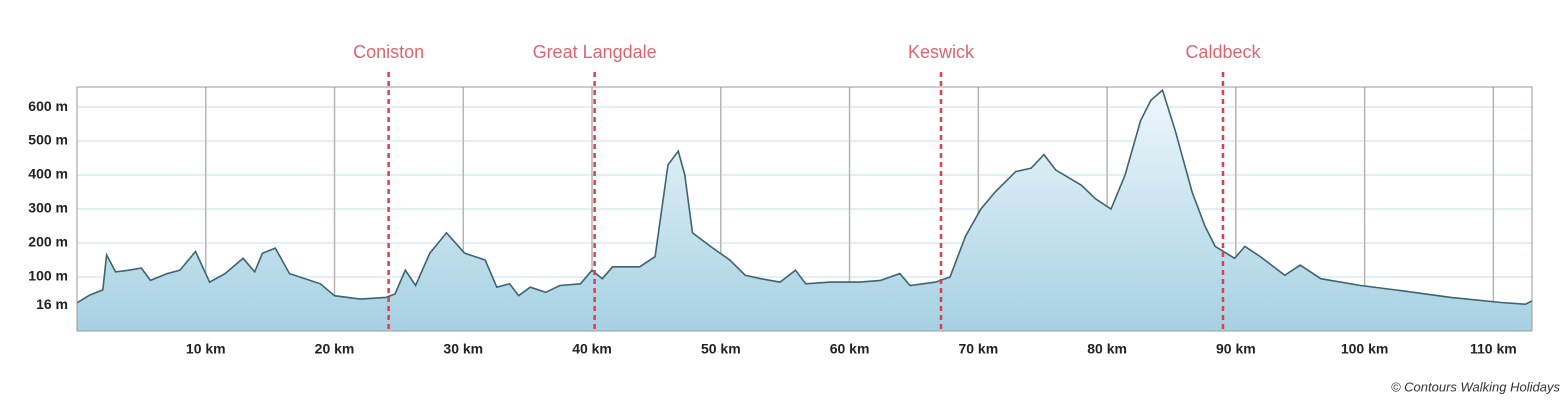 The image size is (1564, 403). Describe the element at coordinates (48, 106) in the screenshot. I see `y-tick-label: 600 m` at that location.